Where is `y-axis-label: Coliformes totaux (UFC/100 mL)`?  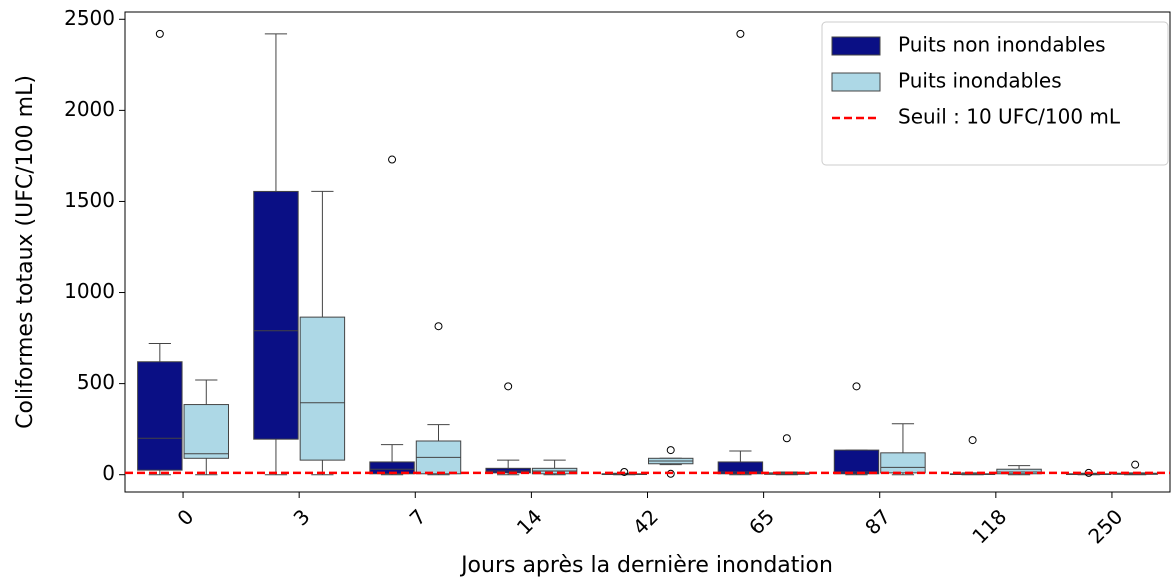
y-axis-label: Coliformes totaux (UFC/100 mL) is located at coordinates (25, 252).